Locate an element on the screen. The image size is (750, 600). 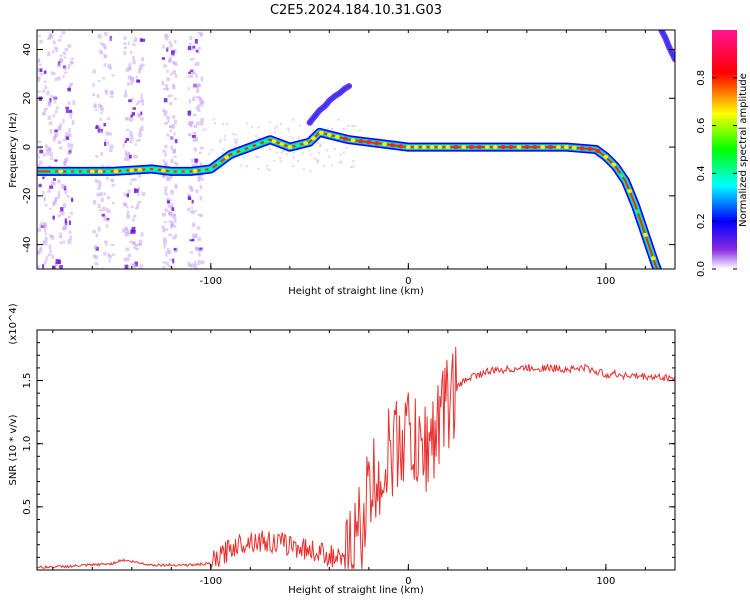
colorbar-tick-label: 0.8 is located at coordinates (701, 78).